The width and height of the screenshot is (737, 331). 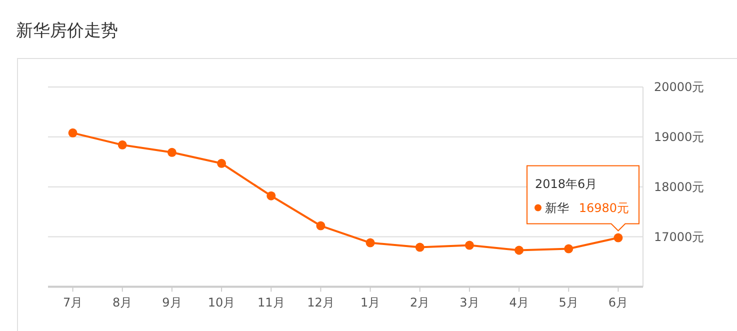 What do you see at coordinates (67, 31) in the screenshot?
I see `chart-title: 新华房价走势` at bounding box center [67, 31].